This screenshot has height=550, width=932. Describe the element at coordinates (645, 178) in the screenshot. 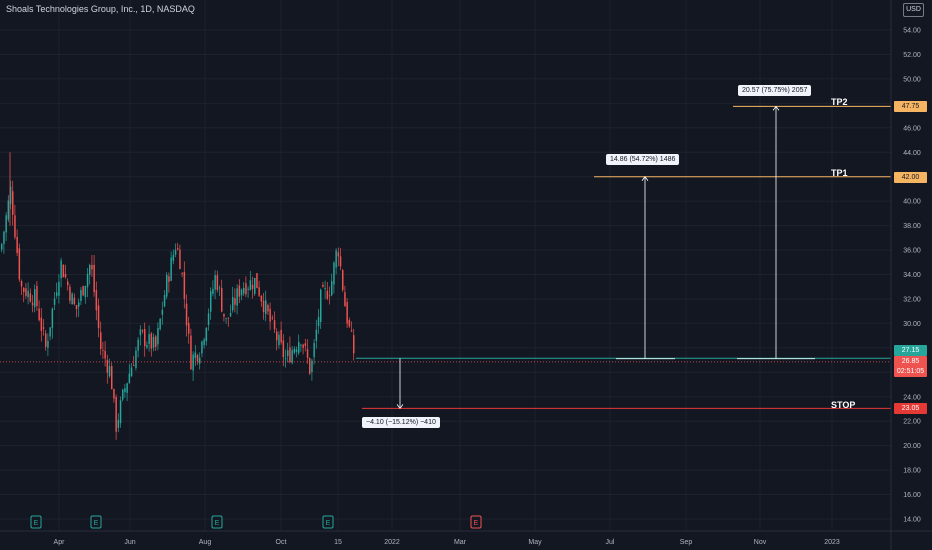

I see `tp1-arrow-head` at that location.